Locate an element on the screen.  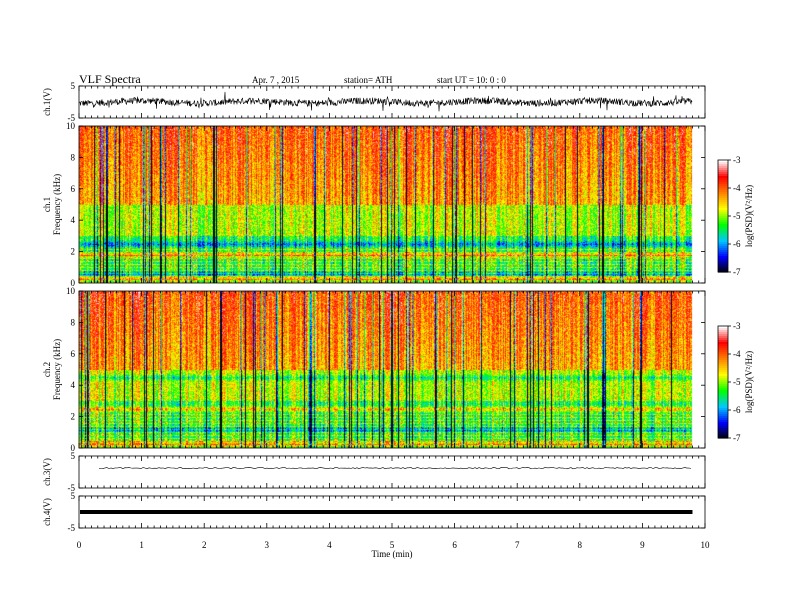
ch1-colorbar-tick-label: -4 is located at coordinates (737, 188).